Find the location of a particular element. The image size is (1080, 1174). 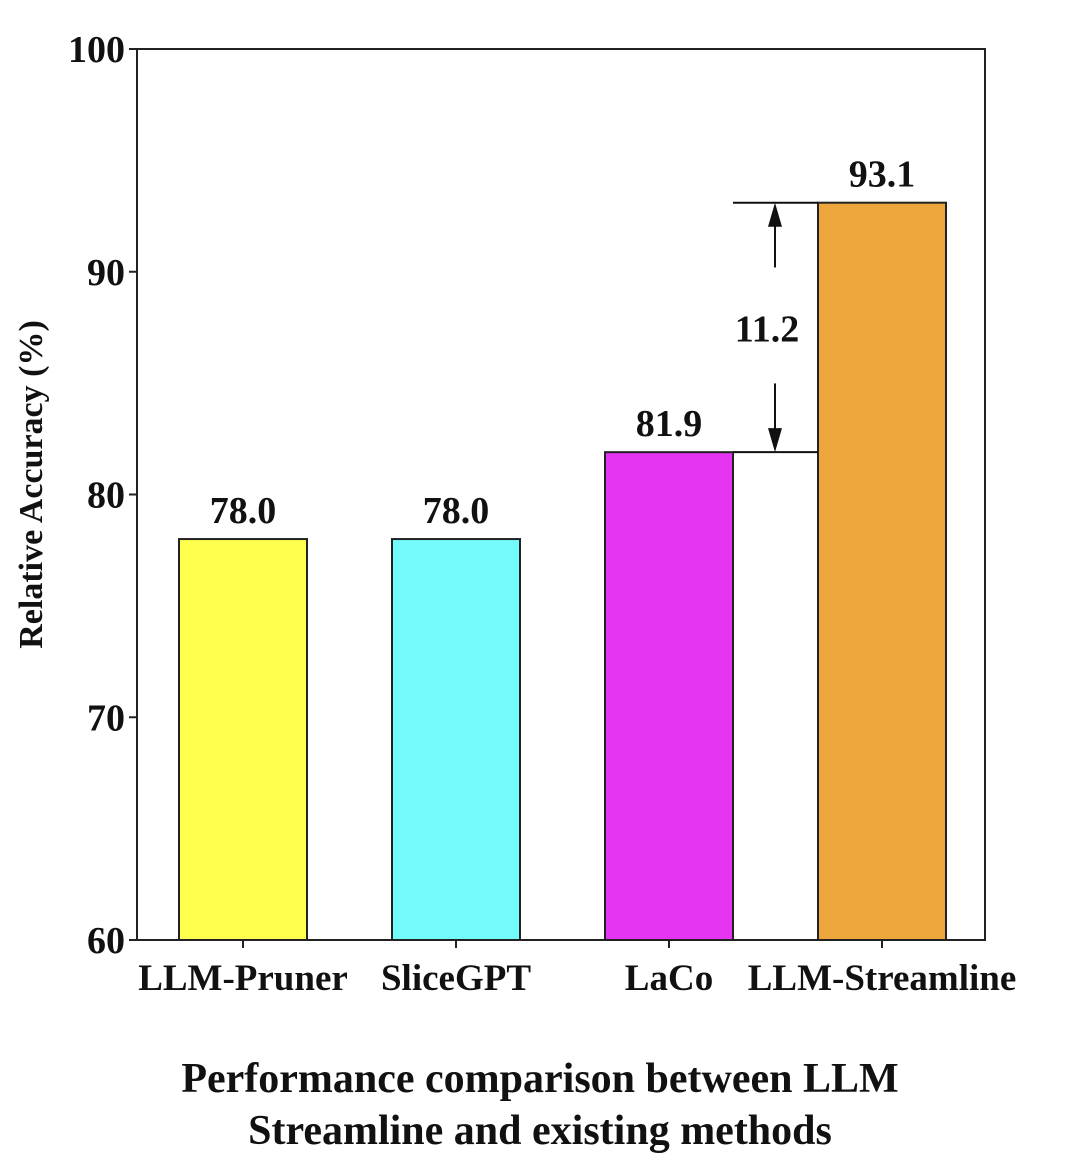

bar-value-label: 81.9 is located at coordinates (669, 424).